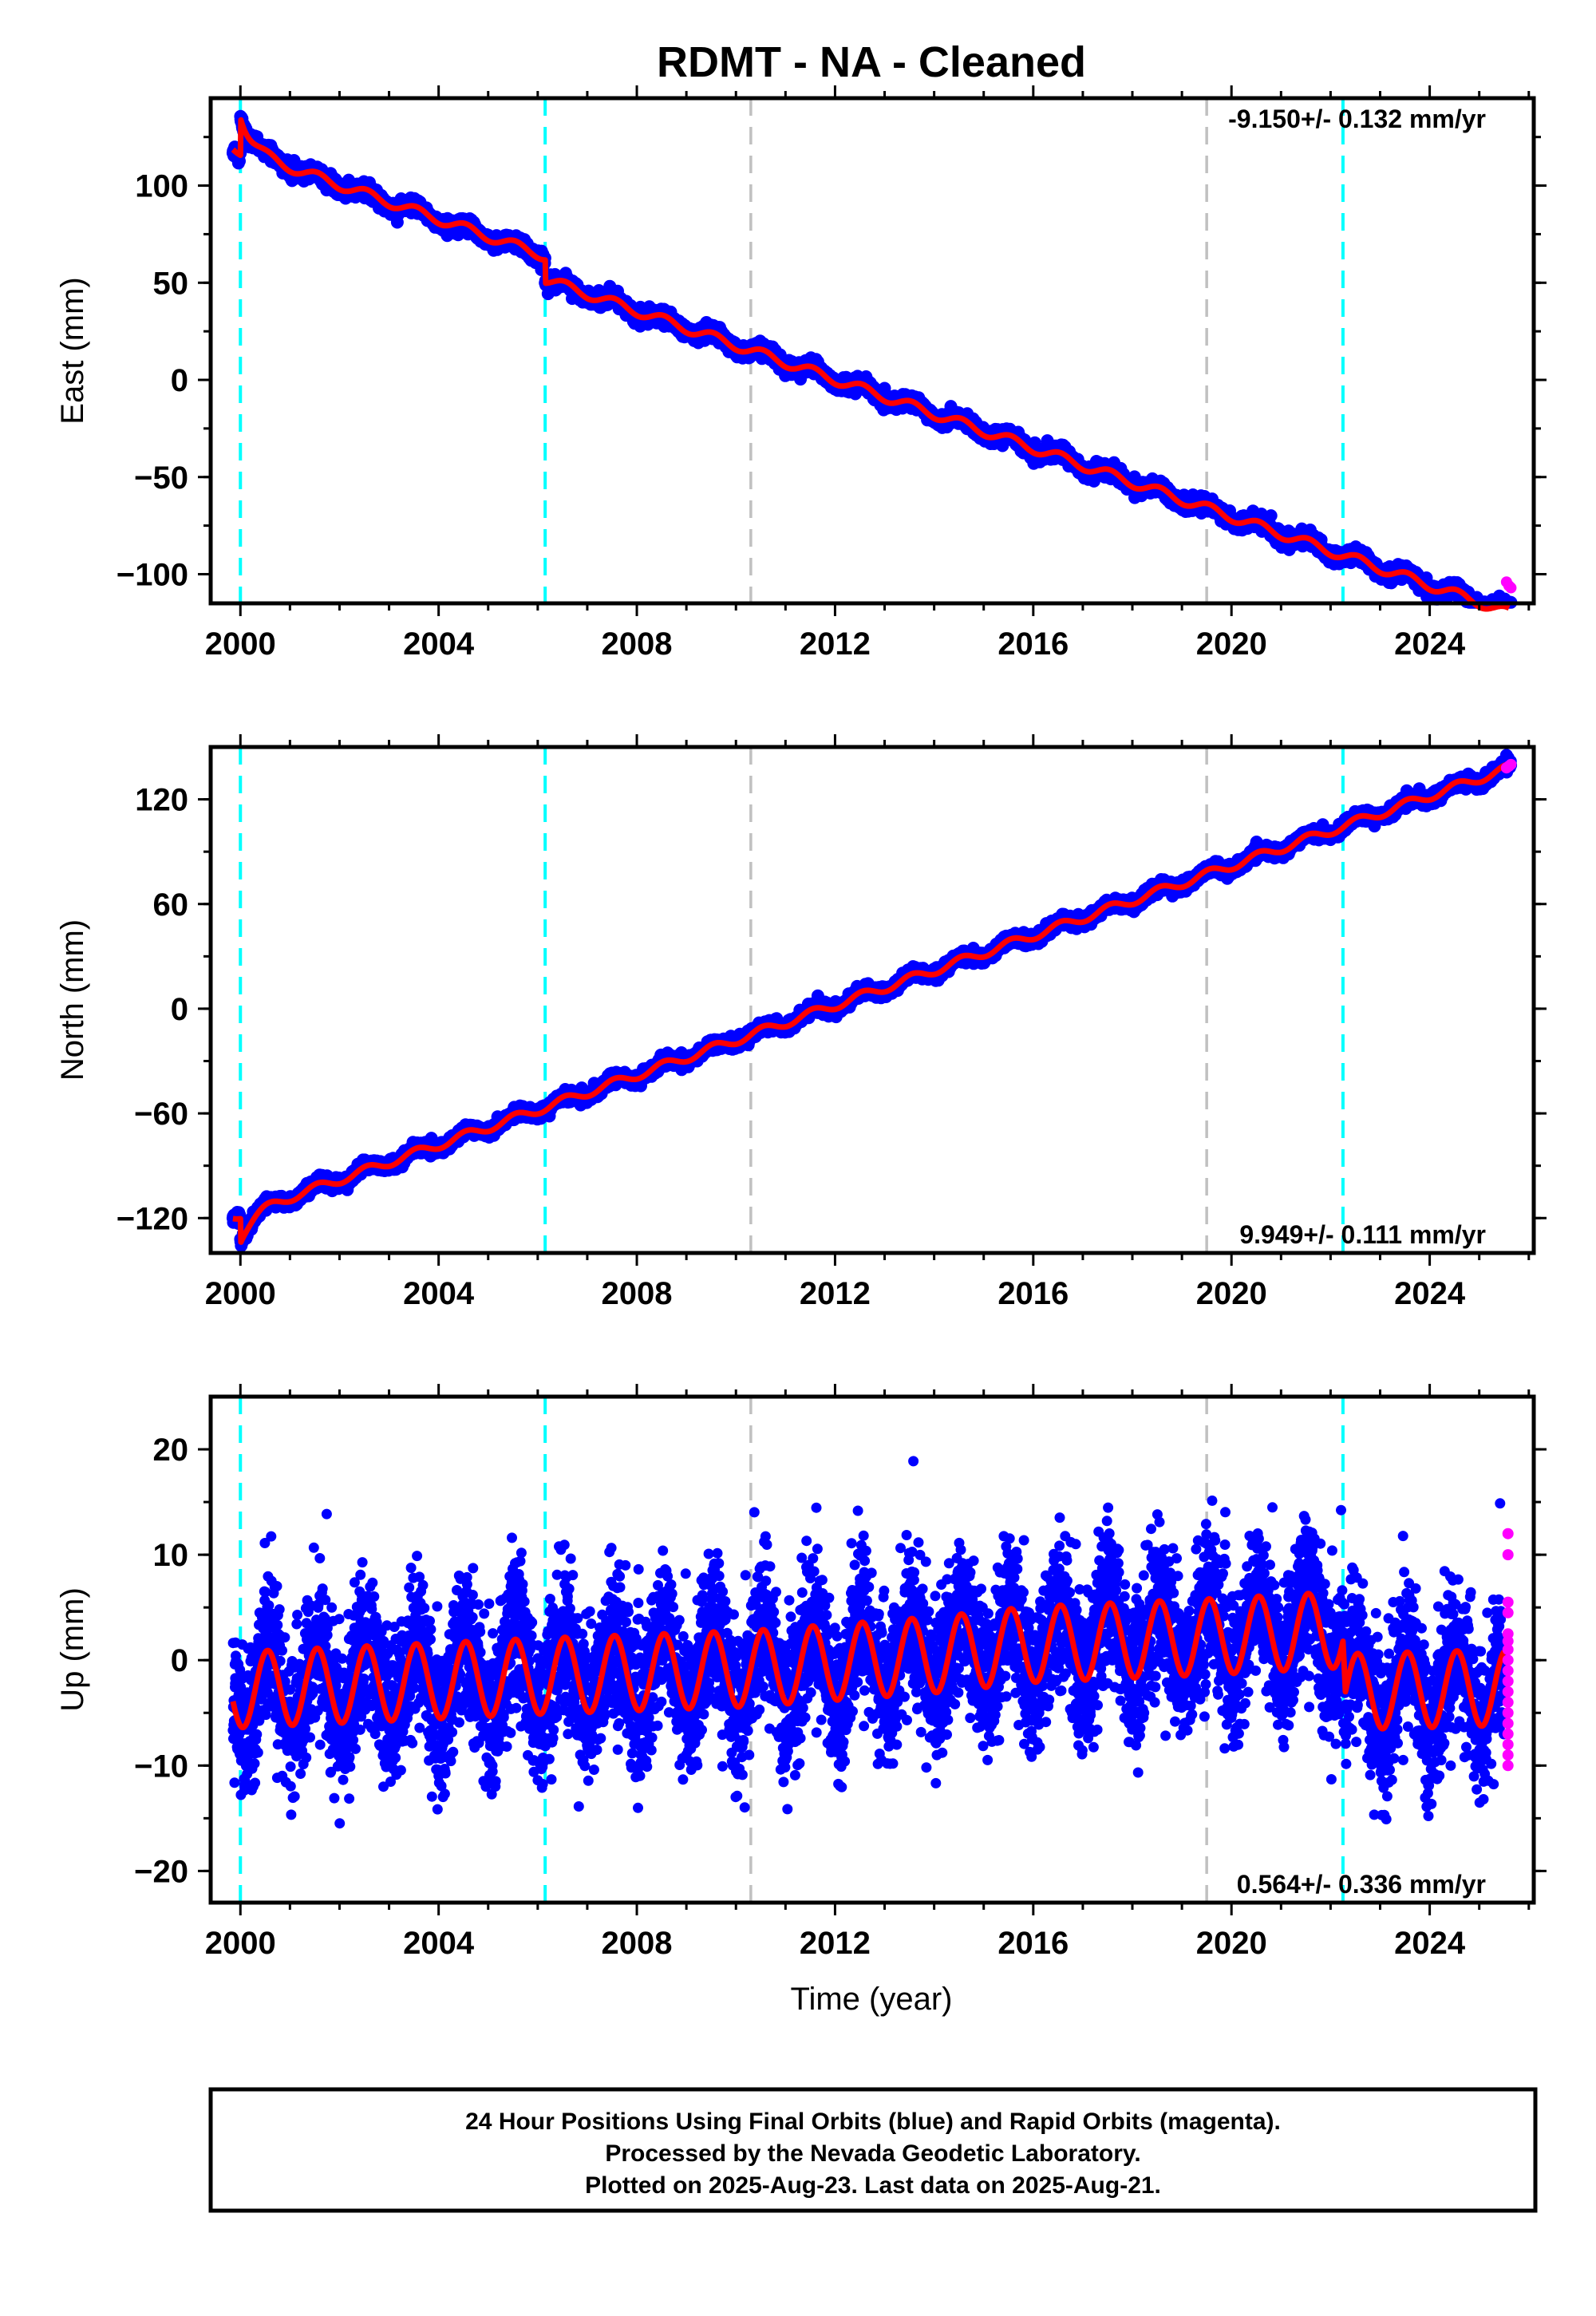  Describe the element at coordinates (161, 800) in the screenshot. I see `y-tick-label: 120` at that location.